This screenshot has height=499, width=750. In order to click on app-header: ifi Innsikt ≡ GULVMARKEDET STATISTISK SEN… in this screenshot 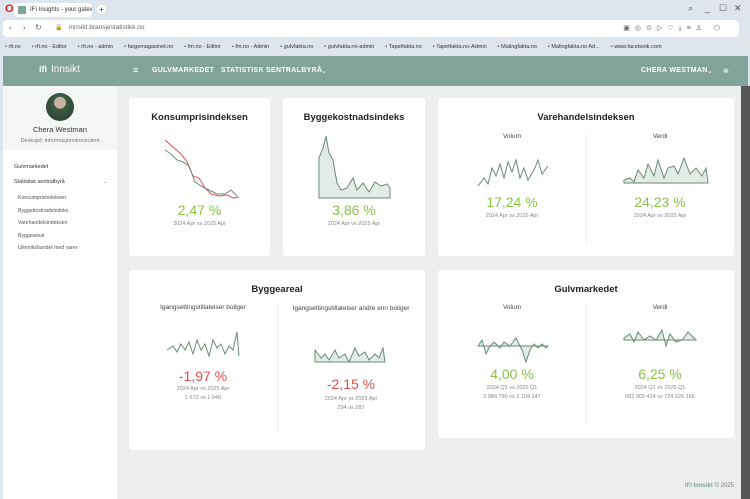, I will do `click(375, 71)`.